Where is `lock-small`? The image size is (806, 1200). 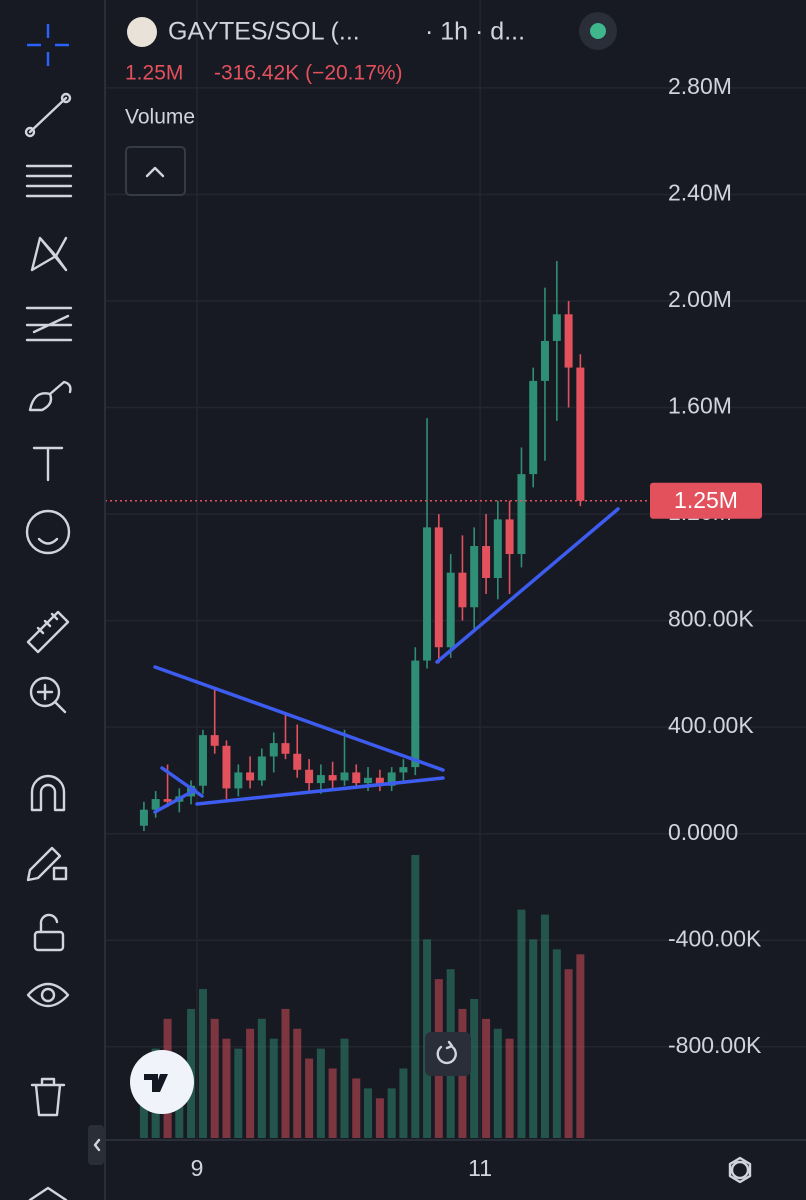
lock-small is located at coordinates (60, 873).